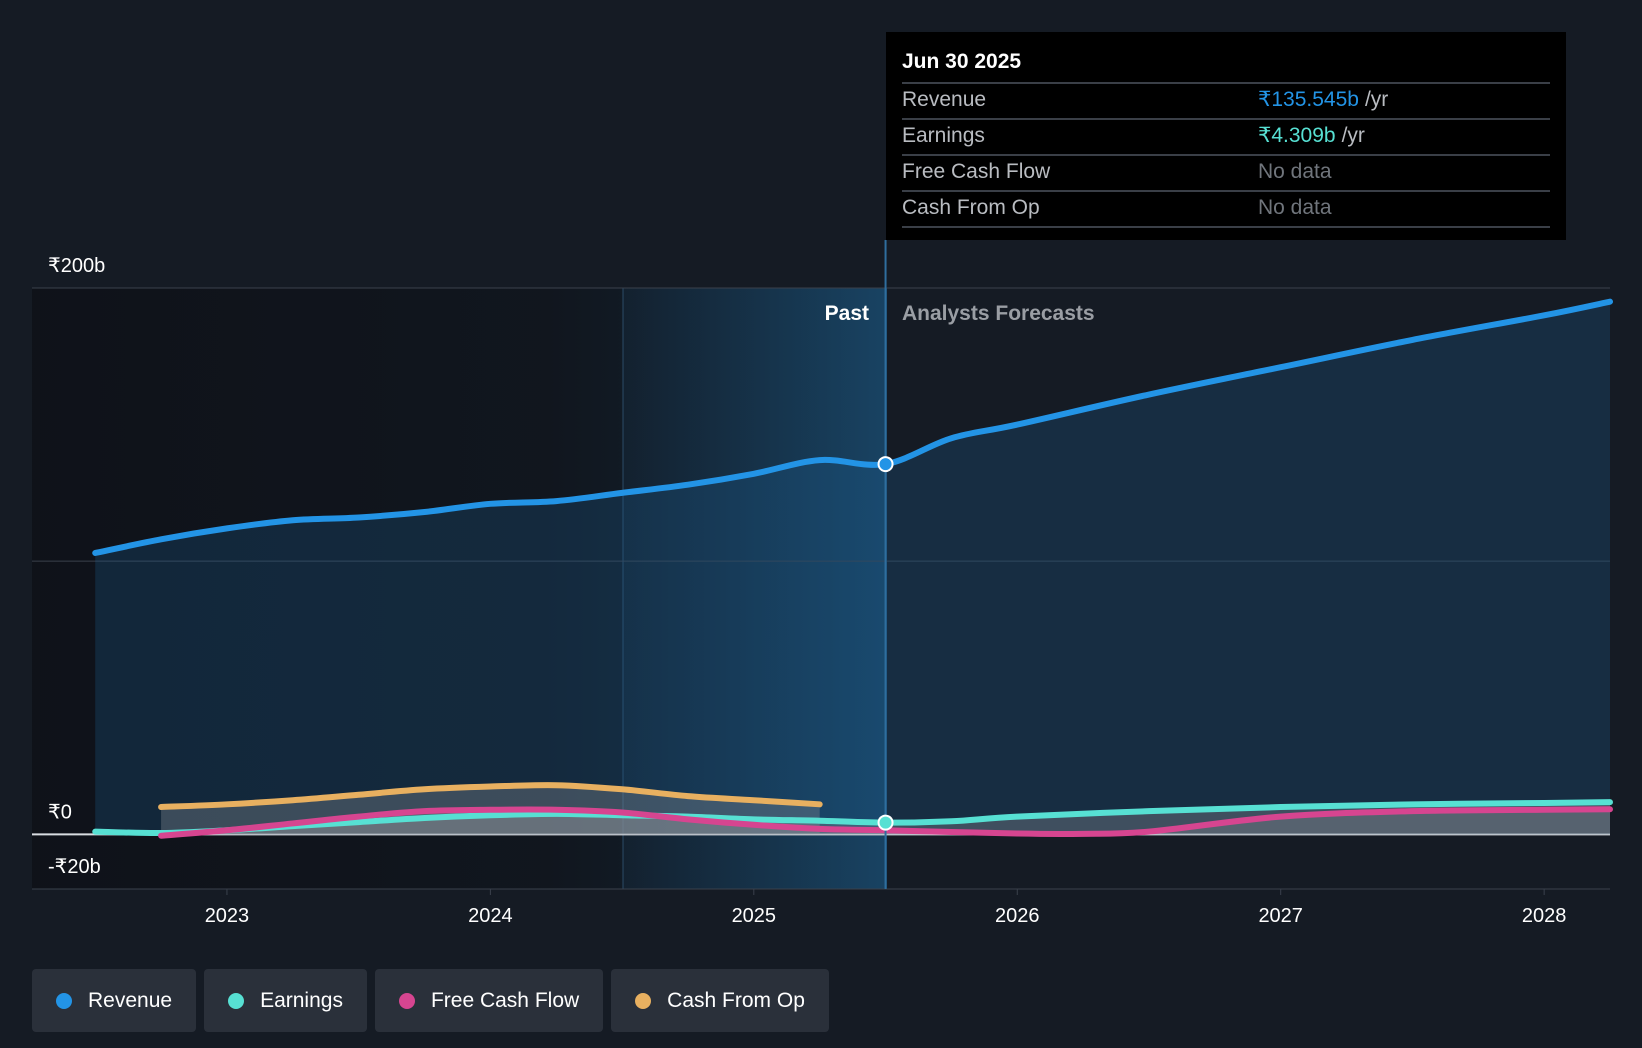  I want to click on tooltip-label: Free Cash Flow, so click(976, 171).